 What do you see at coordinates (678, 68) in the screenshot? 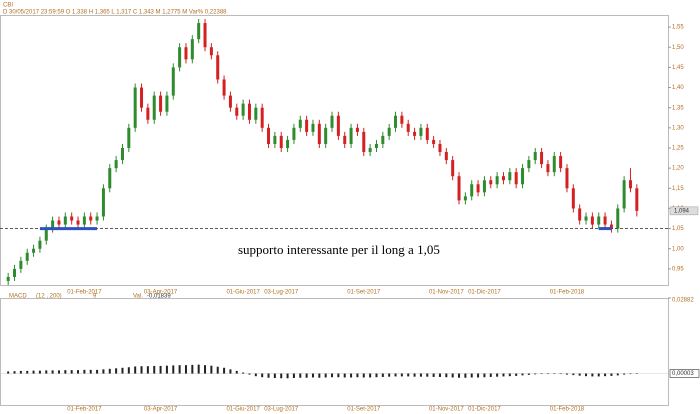
I see `y-tick-label: 1,45` at bounding box center [678, 68].